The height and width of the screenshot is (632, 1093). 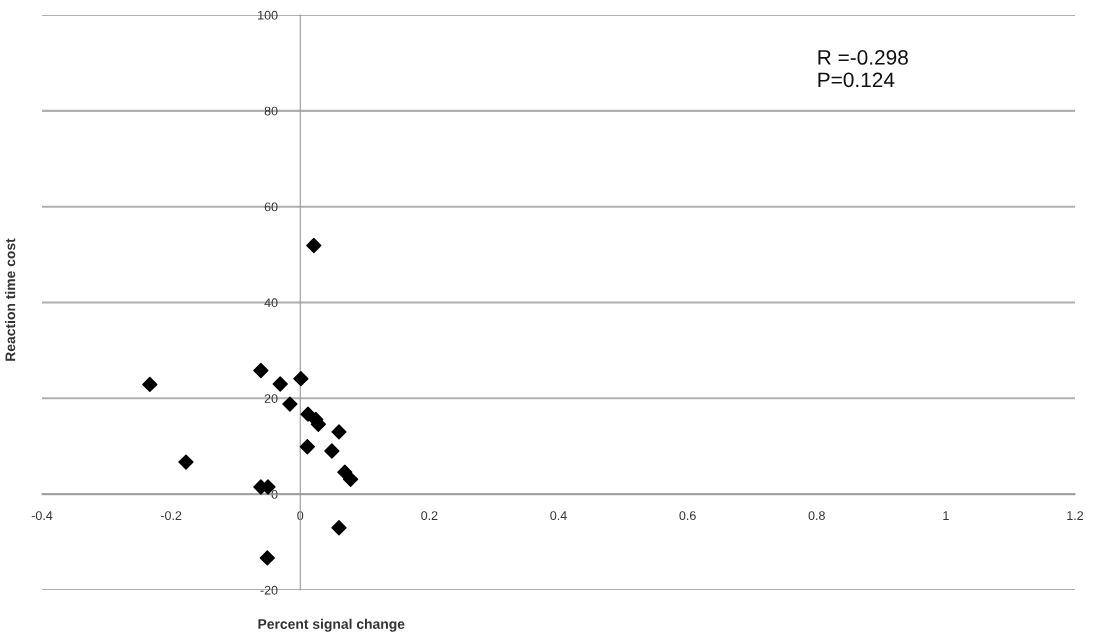 I want to click on y-tick-label: 100, so click(x=268, y=15).